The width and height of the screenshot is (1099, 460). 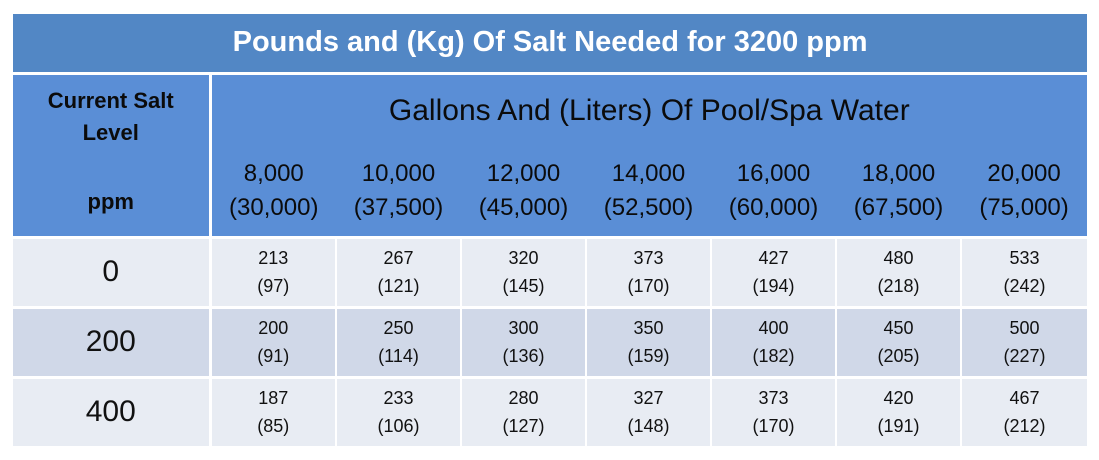 What do you see at coordinates (1024, 192) in the screenshot?
I see `column-header: 20,000 (75,000)` at bounding box center [1024, 192].